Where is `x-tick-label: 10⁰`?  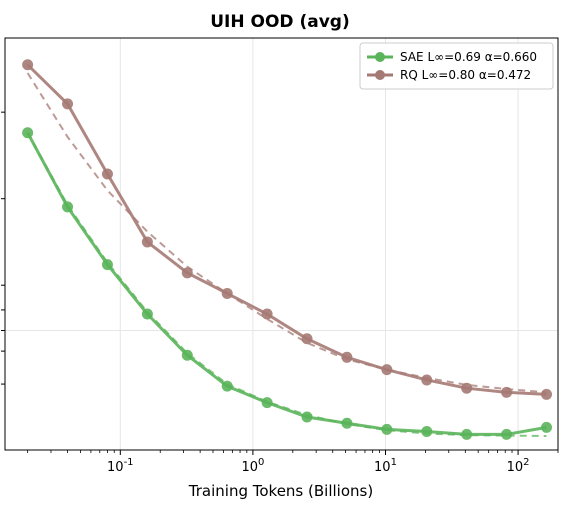
x-tick-label: 10⁰ is located at coordinates (252, 466).